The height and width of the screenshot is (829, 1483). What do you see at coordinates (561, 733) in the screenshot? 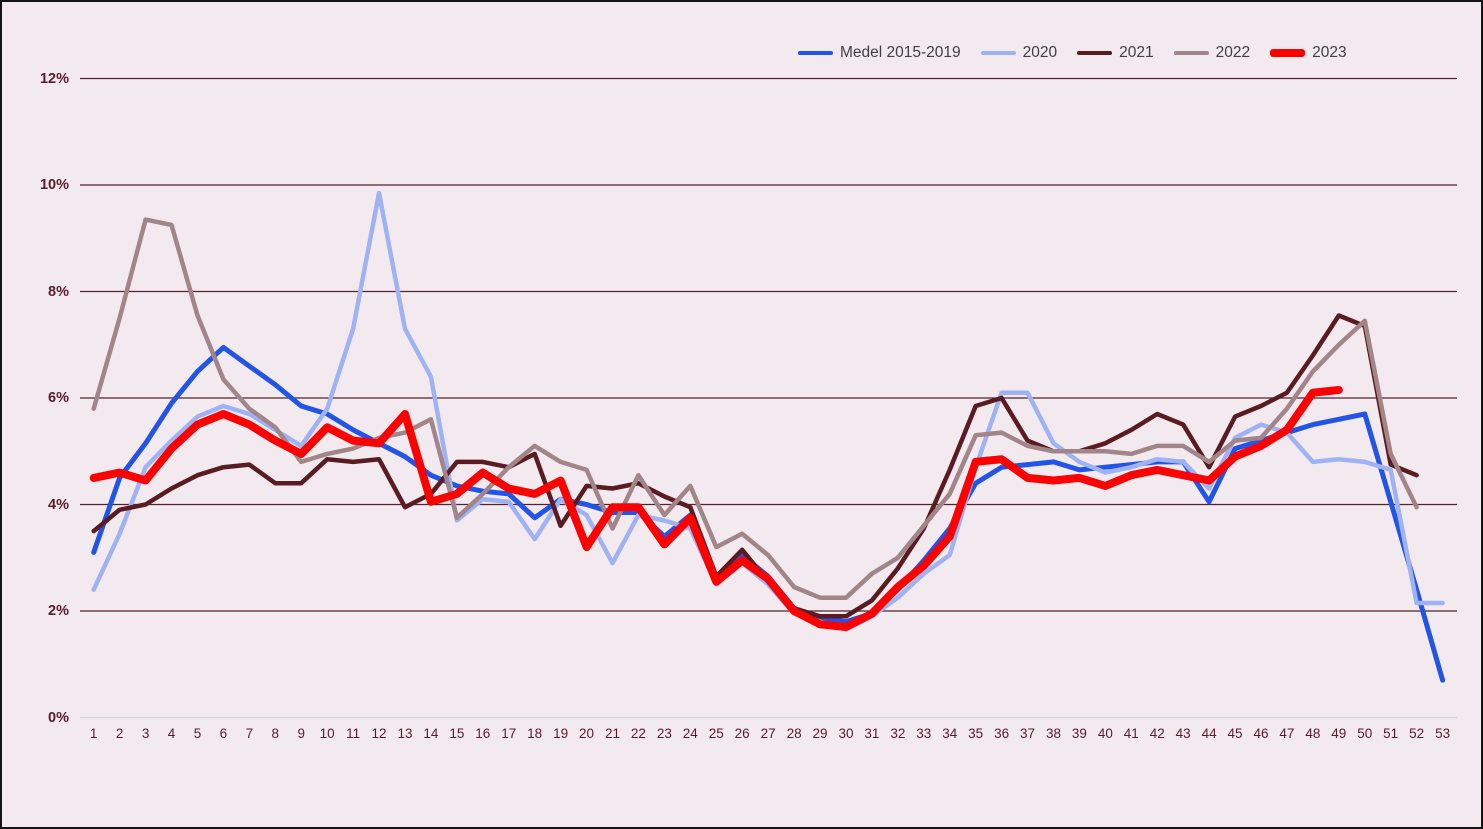
I see `x-tick-label-week-19: 19` at bounding box center [561, 733].